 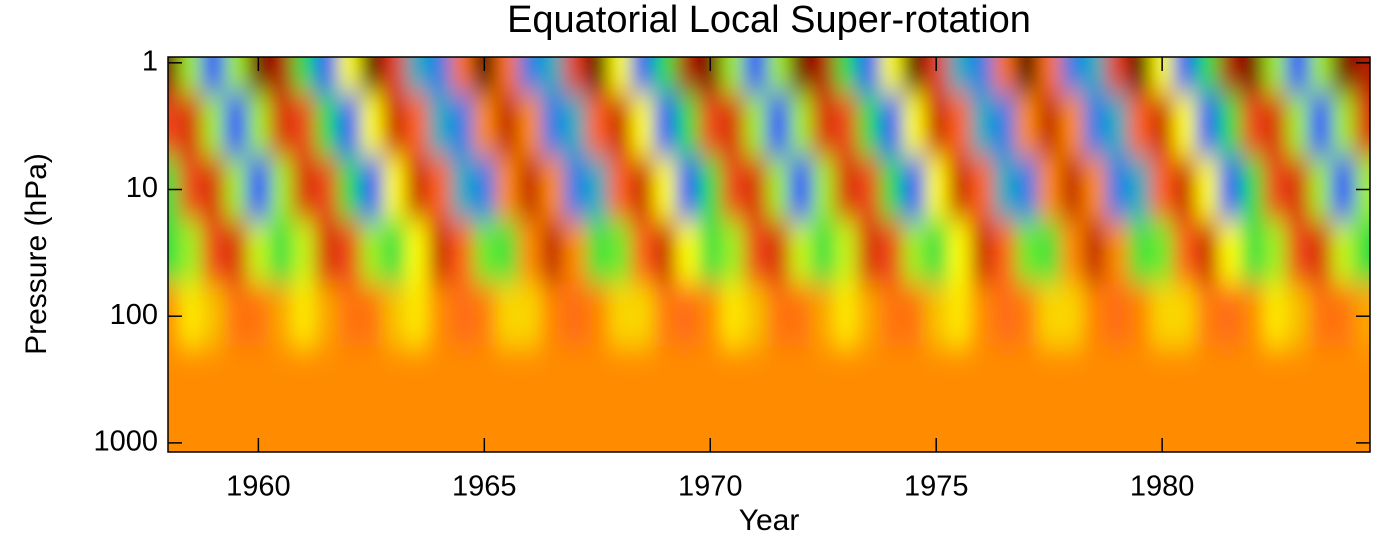 What do you see at coordinates (36, 254) in the screenshot?
I see `y-axis-label: Pressure (hPa)` at bounding box center [36, 254].